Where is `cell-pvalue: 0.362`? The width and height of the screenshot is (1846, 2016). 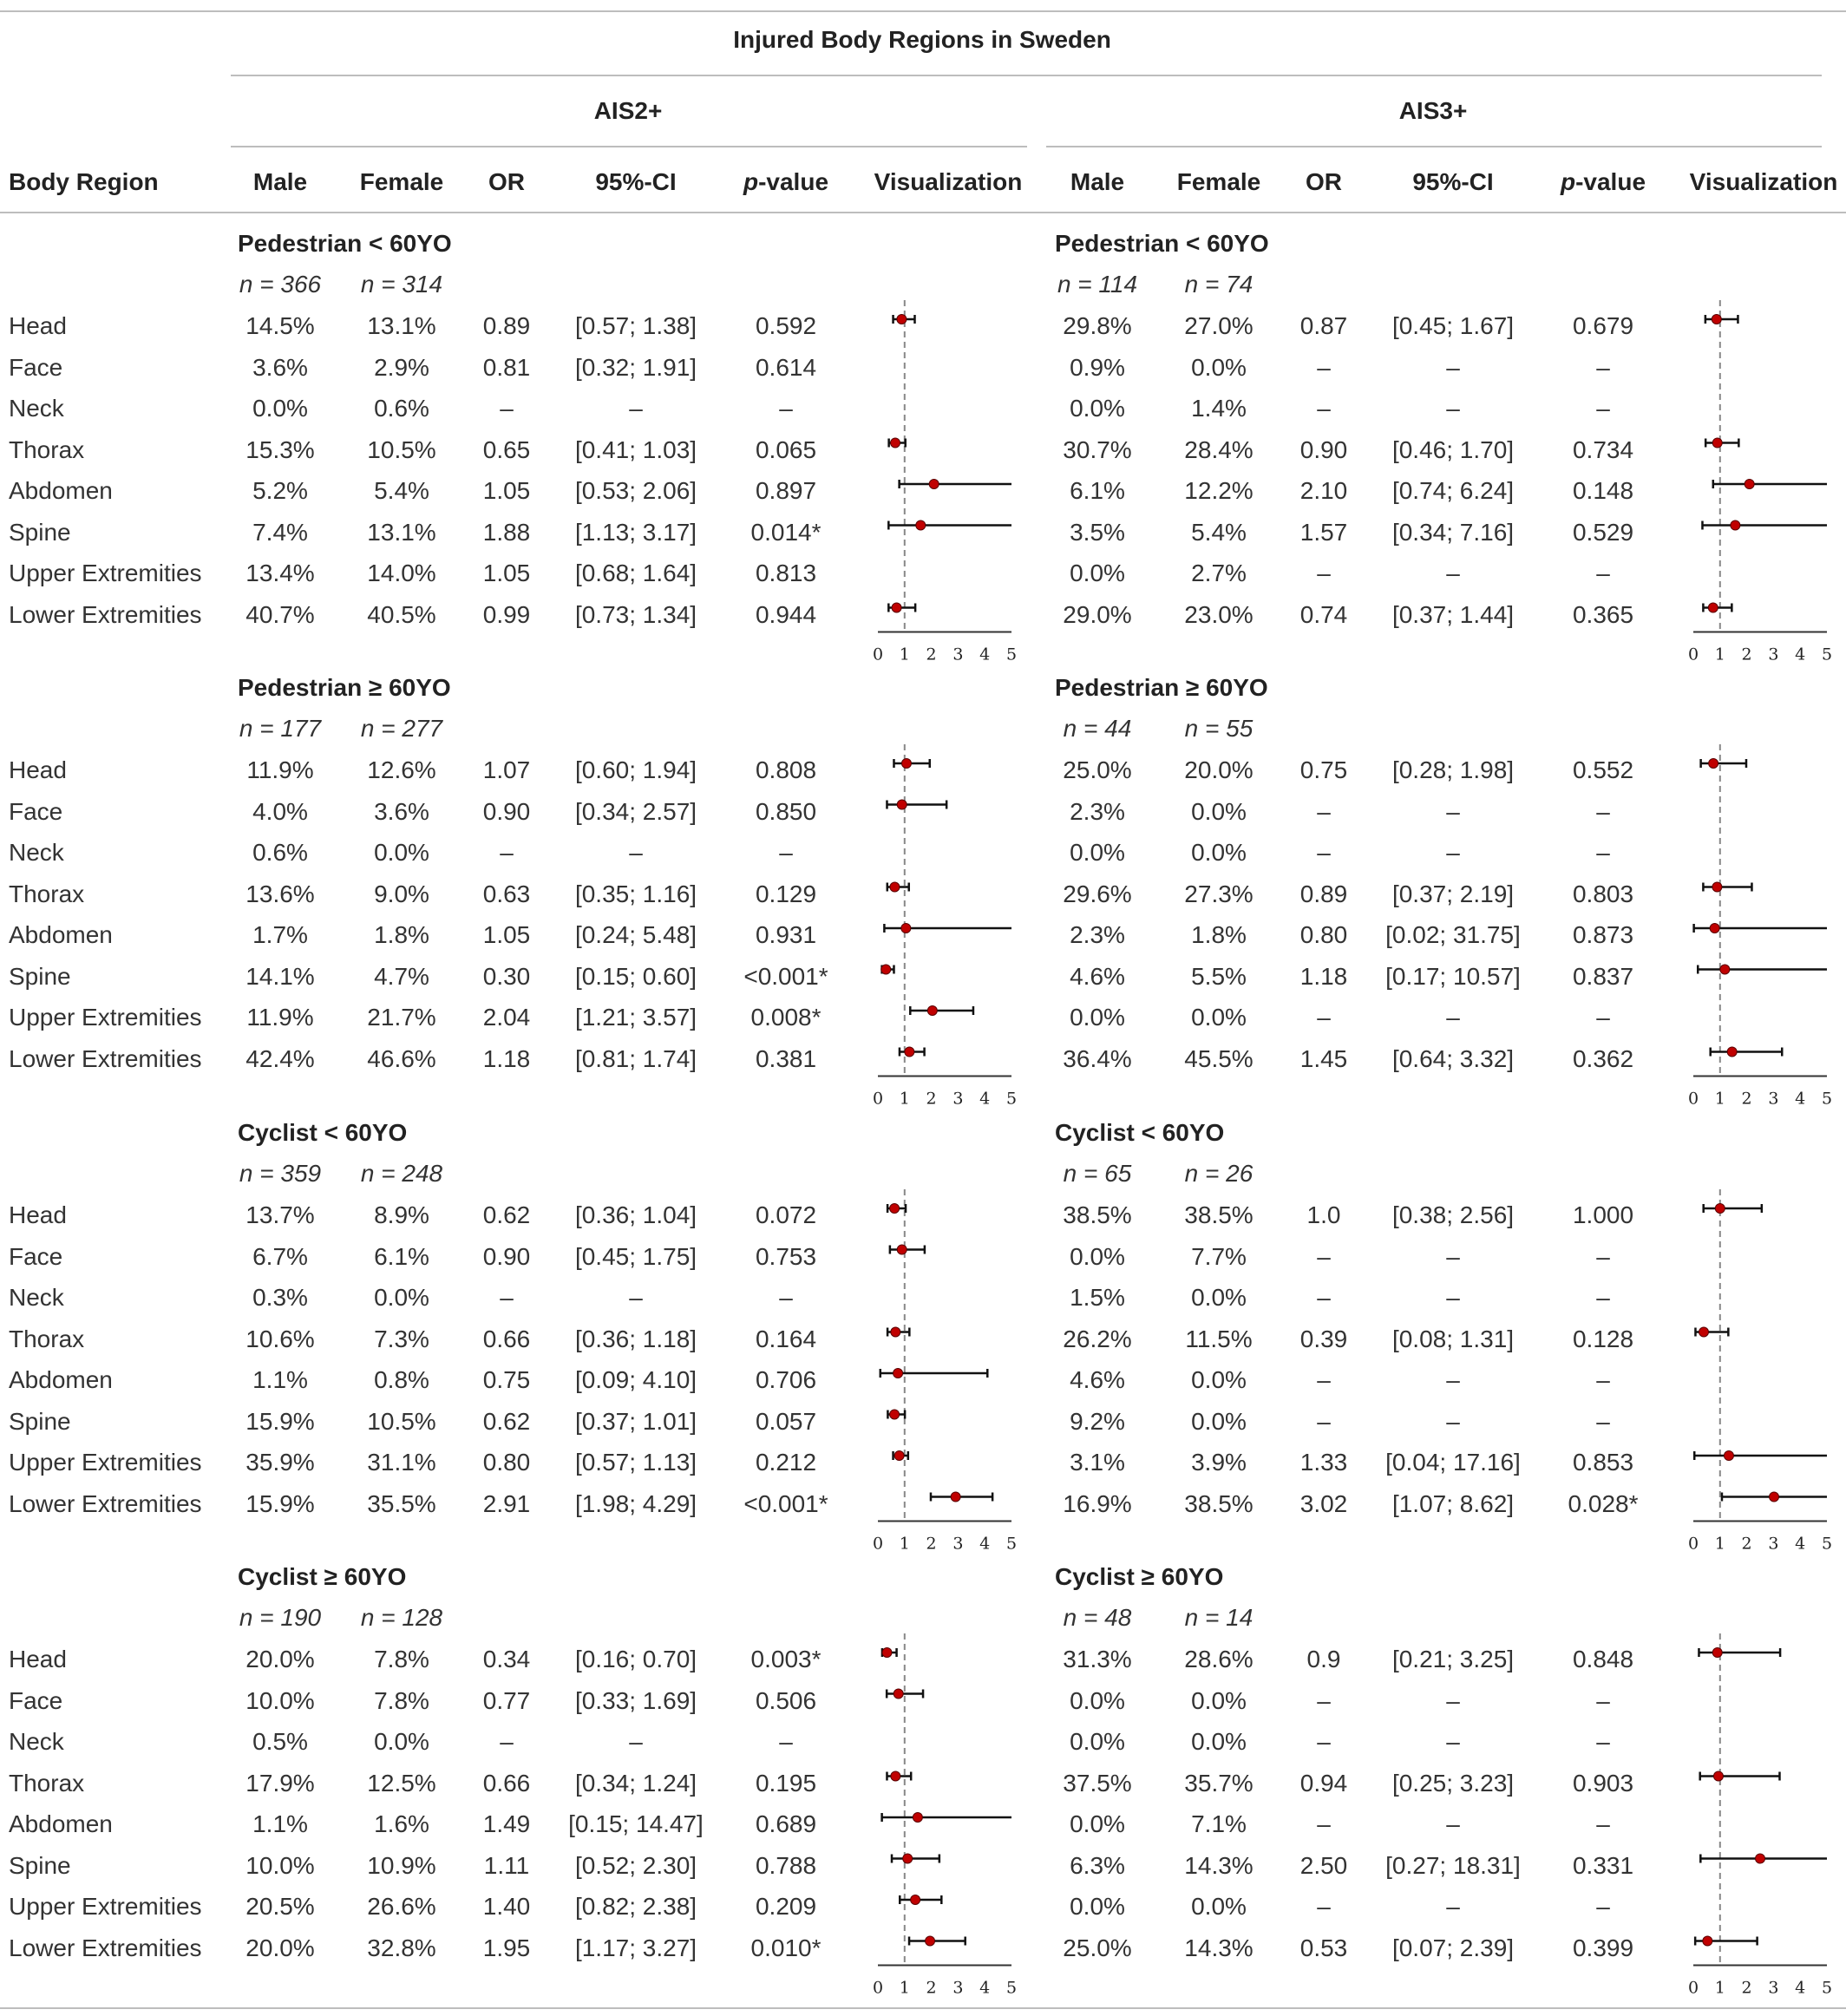
cell-pvalue: 0.362 is located at coordinates (1603, 1058).